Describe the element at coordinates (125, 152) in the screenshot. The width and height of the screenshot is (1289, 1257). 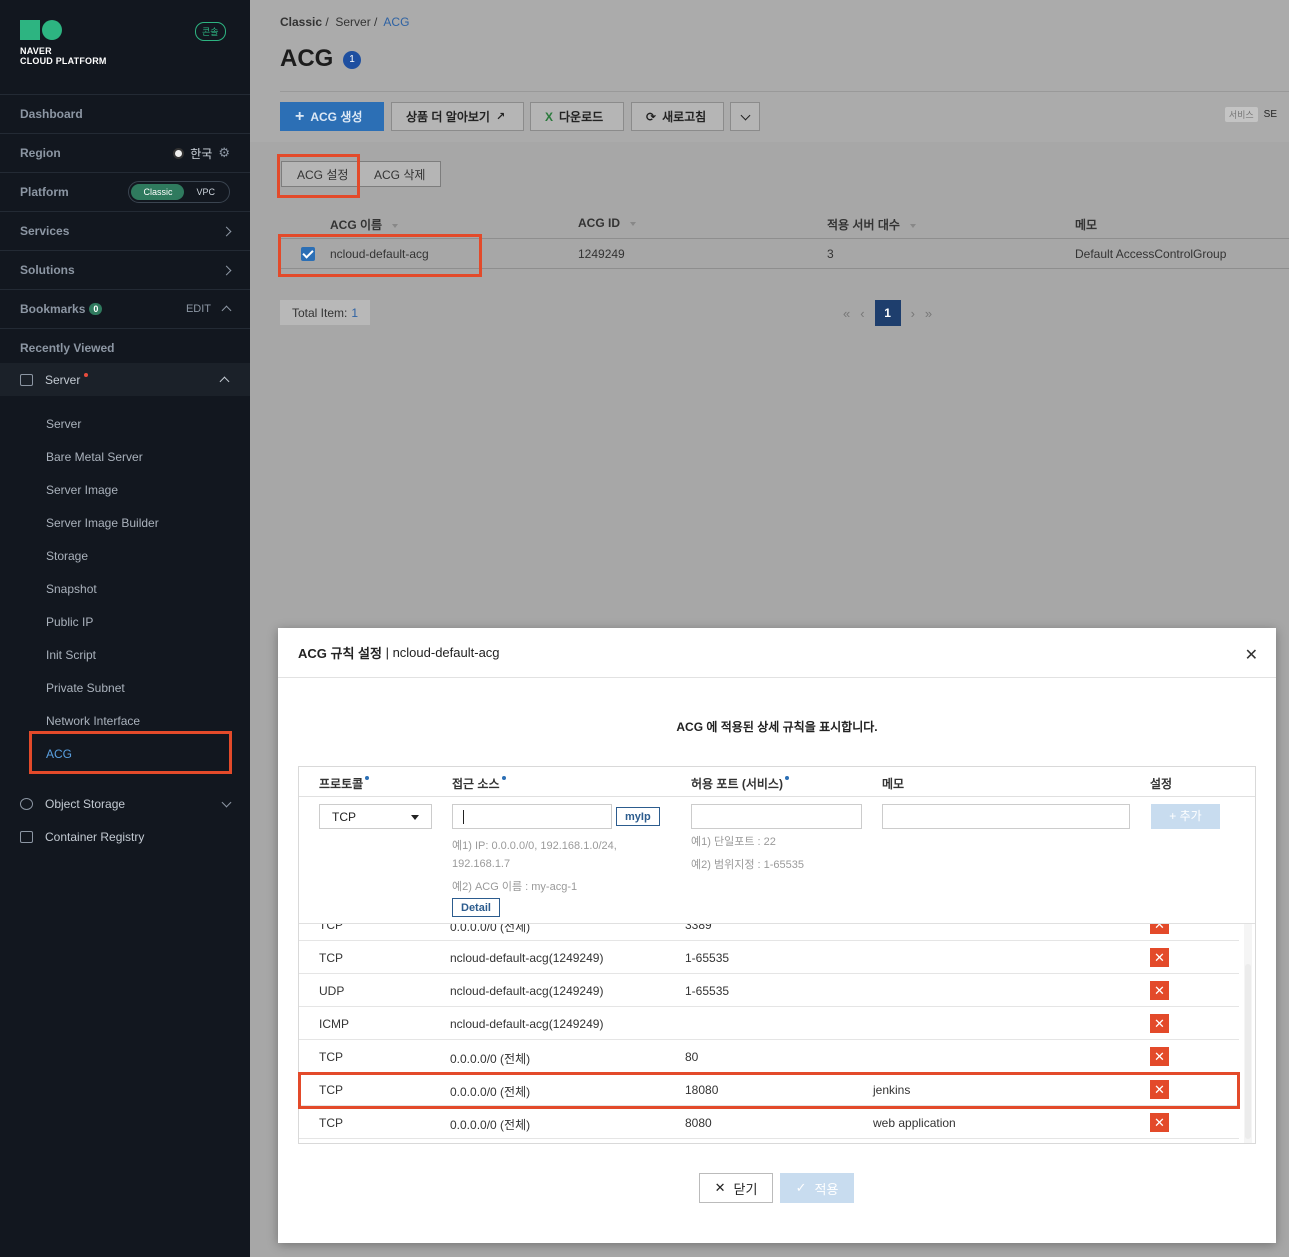
I see `nav-region: Region 한국 ⚙` at that location.